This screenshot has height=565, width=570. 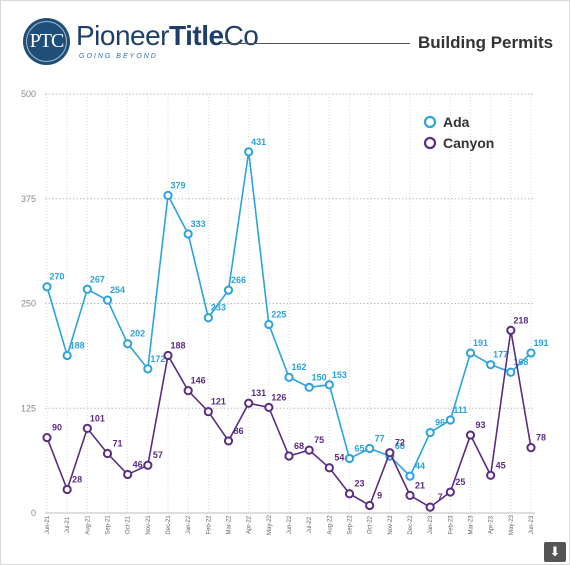 I want to click on x-tick-label: Jun-21, so click(x=48, y=524).